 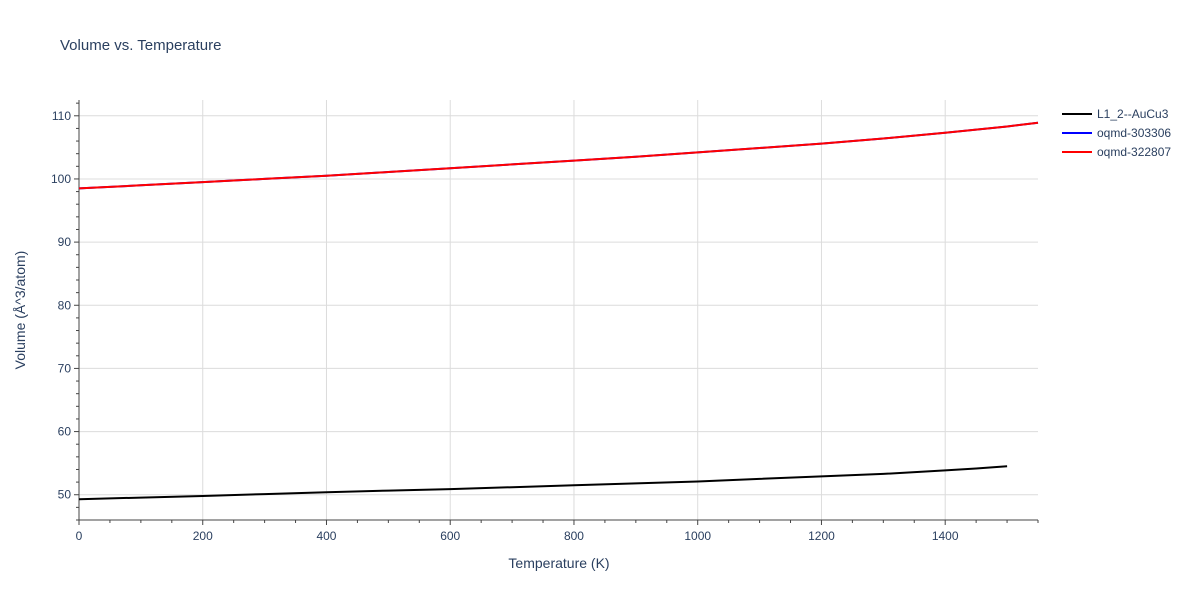 I want to click on legend: L1_2--AuCu3 oqmd-303306 oqmd-322807, so click(x=1116, y=133).